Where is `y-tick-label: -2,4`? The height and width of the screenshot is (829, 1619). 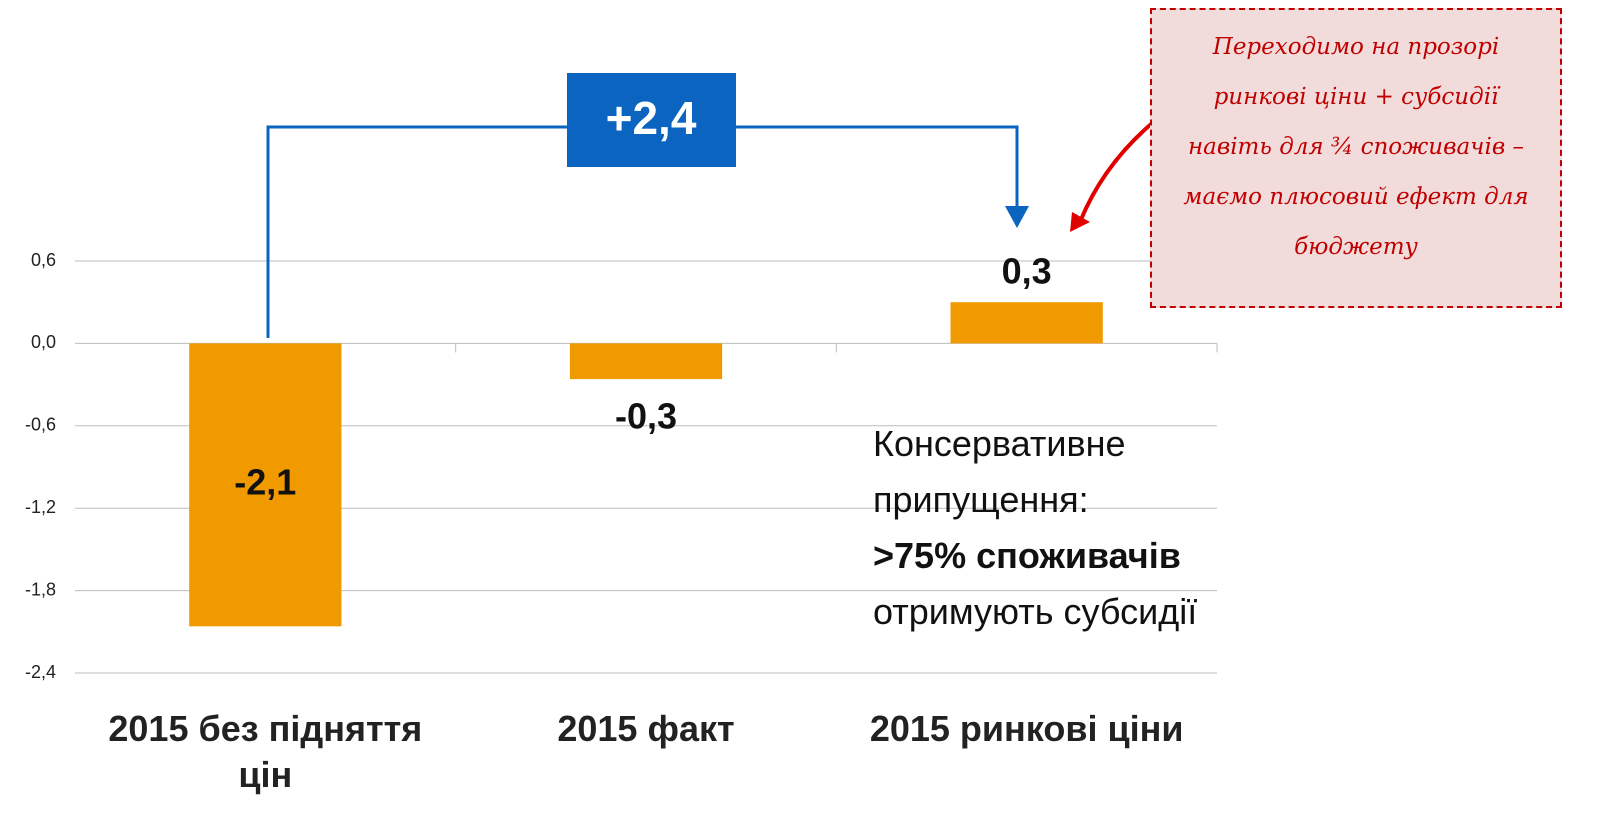 y-tick-label: -2,4 is located at coordinates (40, 672).